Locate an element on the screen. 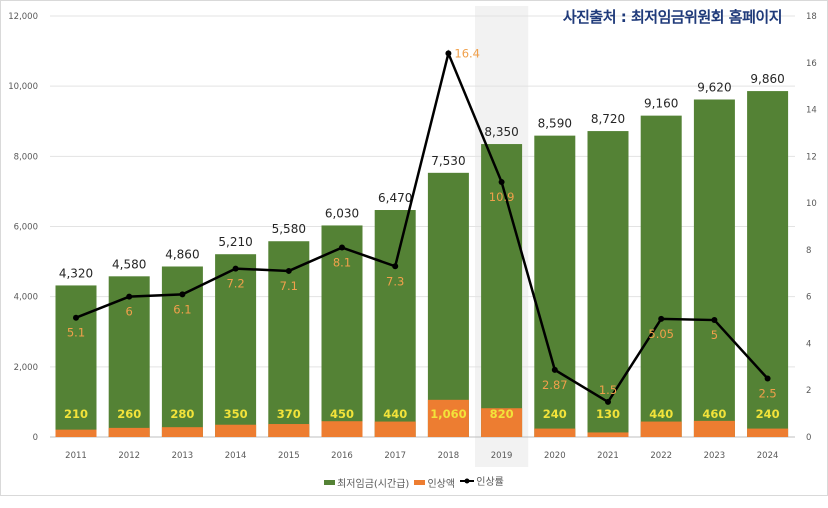 The height and width of the screenshot is (508, 828). increase-data-label: 370 is located at coordinates (289, 414).